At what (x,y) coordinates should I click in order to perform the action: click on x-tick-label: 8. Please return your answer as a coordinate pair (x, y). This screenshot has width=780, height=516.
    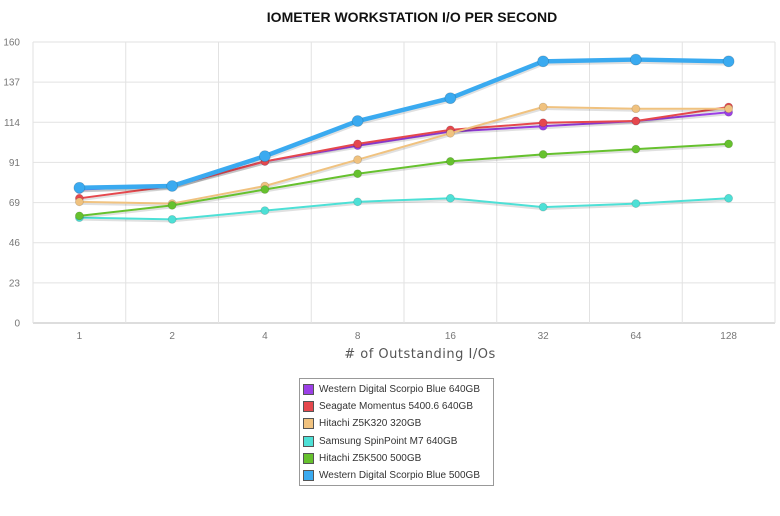
    Looking at the image, I should click on (358, 336).